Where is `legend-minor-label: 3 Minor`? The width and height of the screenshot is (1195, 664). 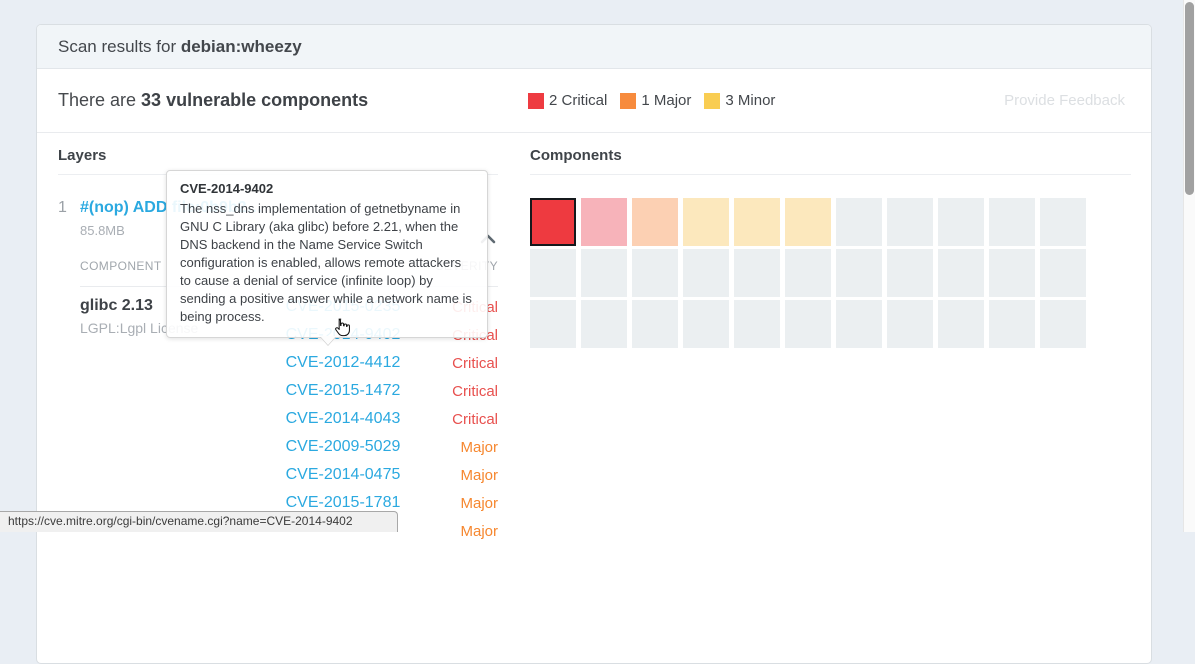
legend-minor-label: 3 Minor is located at coordinates (750, 100).